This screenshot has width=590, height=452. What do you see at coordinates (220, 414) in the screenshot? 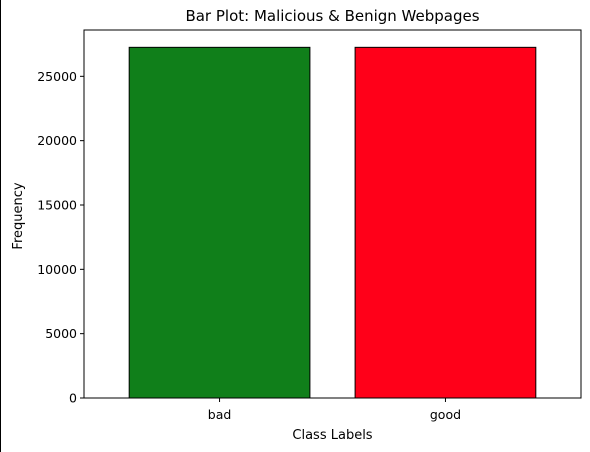
I see `x-tick-label-bad: bad` at bounding box center [220, 414].